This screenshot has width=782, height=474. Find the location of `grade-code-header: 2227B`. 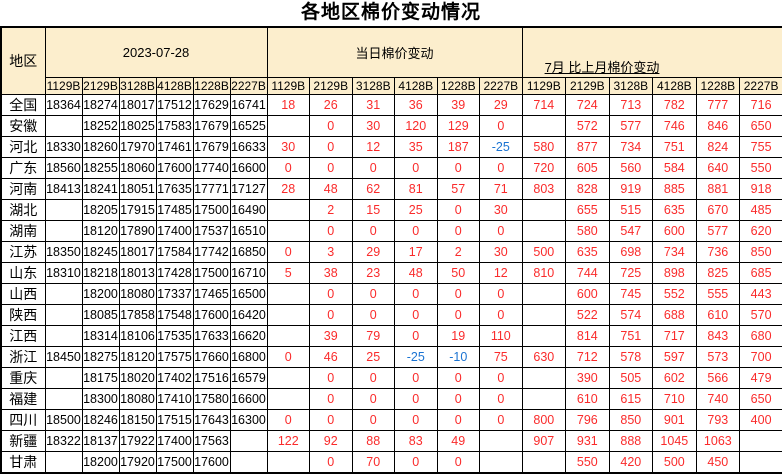

grade-code-header: 2227B is located at coordinates (501, 85).